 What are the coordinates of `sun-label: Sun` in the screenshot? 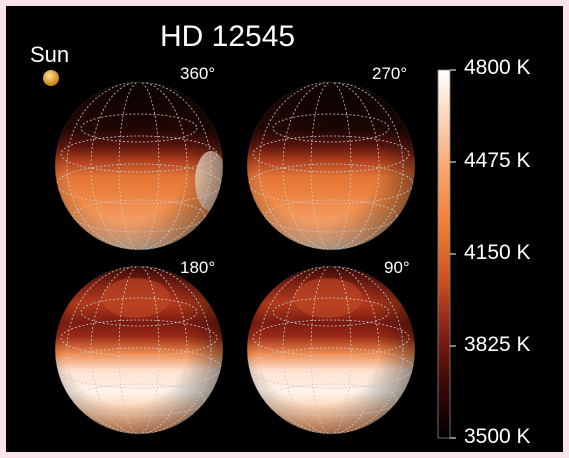 It's located at (50, 54).